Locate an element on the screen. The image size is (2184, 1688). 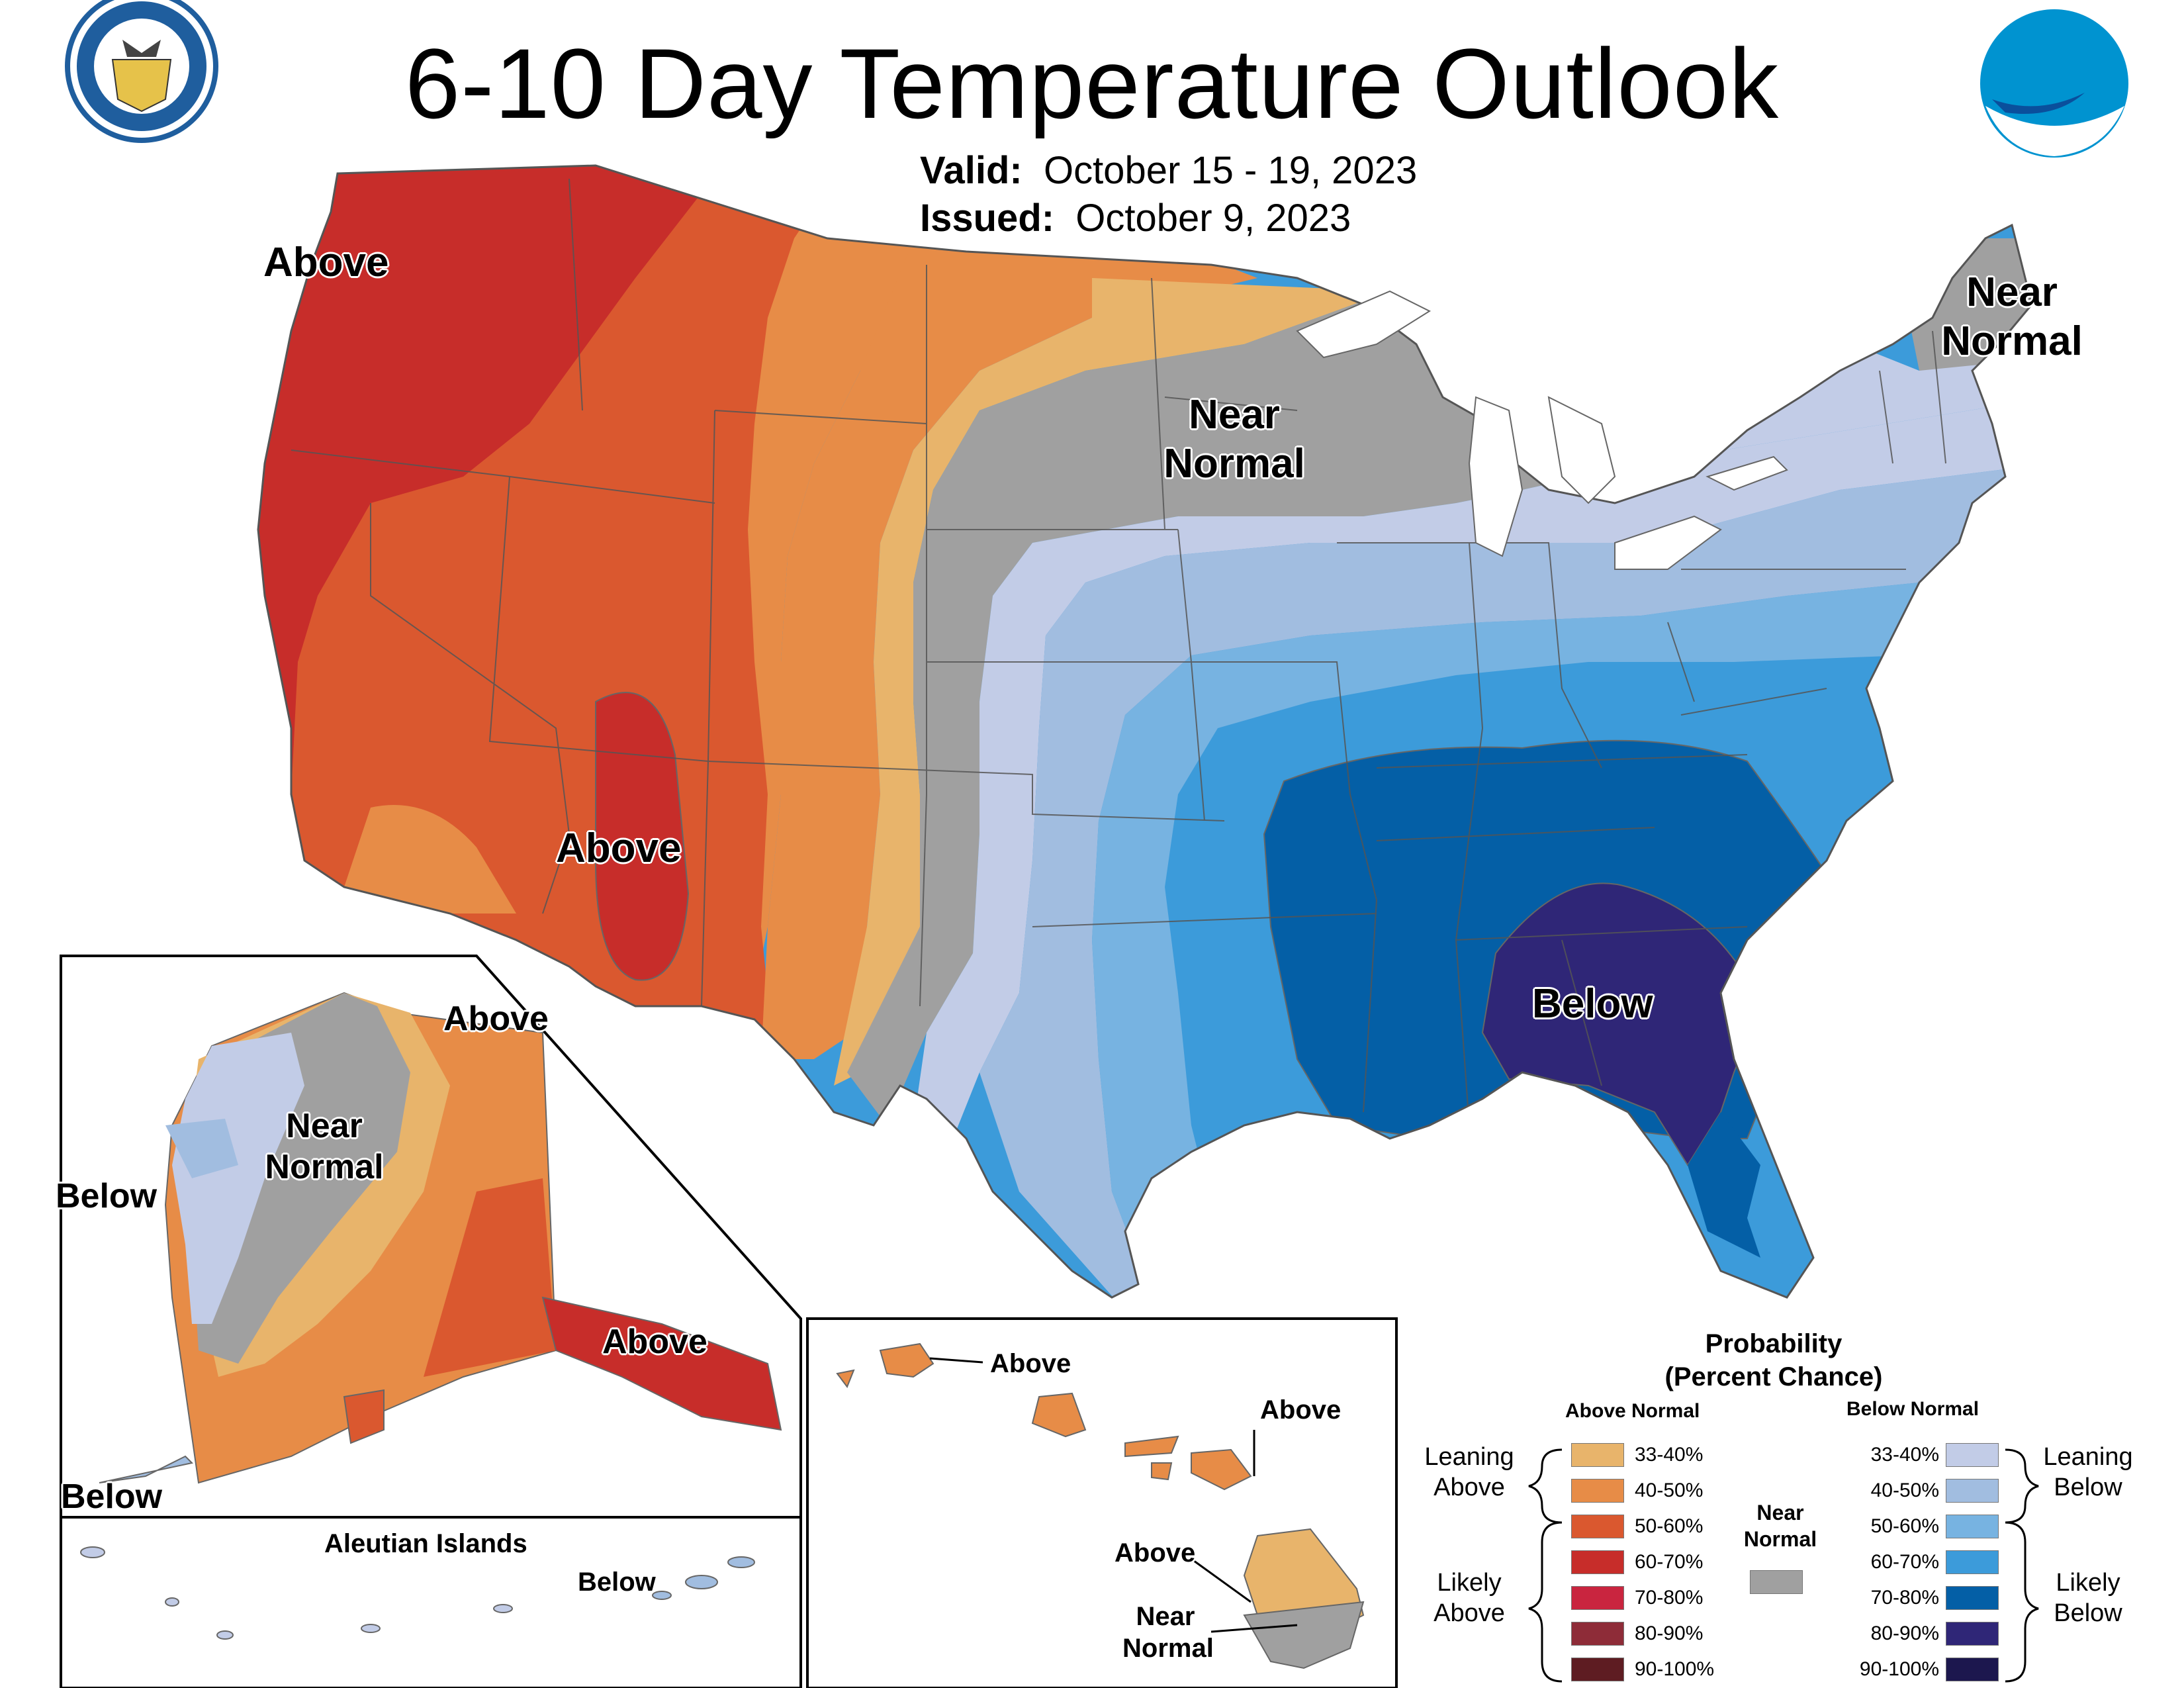
legend-above-label: 80-90% is located at coordinates (1669, 1633).